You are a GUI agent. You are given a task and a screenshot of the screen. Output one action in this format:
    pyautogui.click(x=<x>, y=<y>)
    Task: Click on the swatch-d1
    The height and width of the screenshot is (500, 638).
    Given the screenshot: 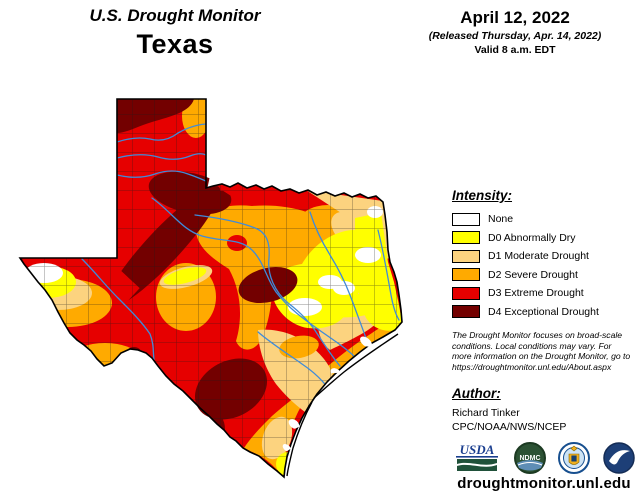 What is the action you would take?
    pyautogui.click(x=466, y=256)
    